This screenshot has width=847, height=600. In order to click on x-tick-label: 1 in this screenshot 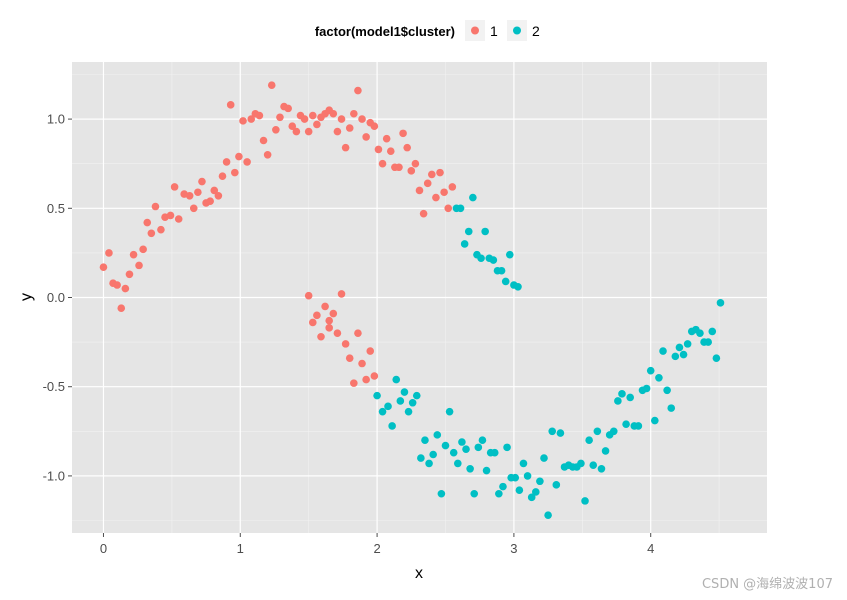, I will do `click(240, 548)`.